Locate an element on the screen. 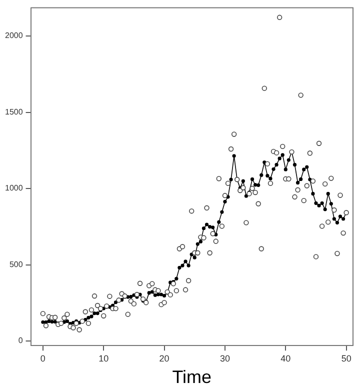 This screenshot has width=358, height=389. y-tick-label: 500 is located at coordinates (16, 264).